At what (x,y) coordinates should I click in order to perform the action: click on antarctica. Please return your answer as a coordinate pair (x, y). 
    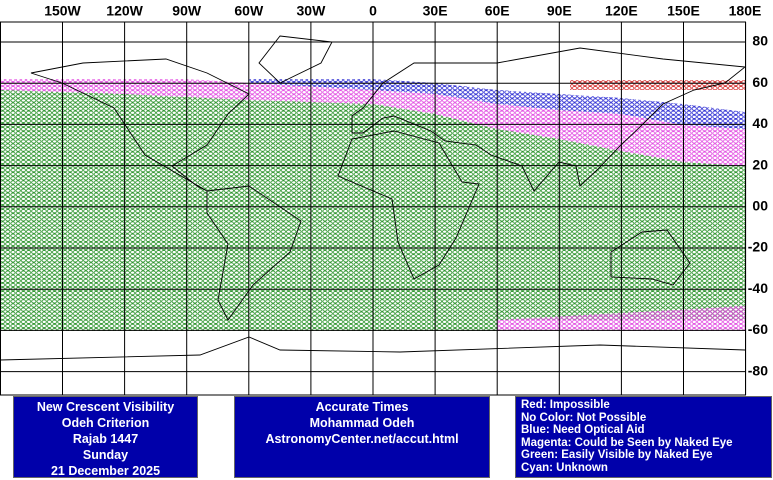
    Looking at the image, I should click on (373, 348).